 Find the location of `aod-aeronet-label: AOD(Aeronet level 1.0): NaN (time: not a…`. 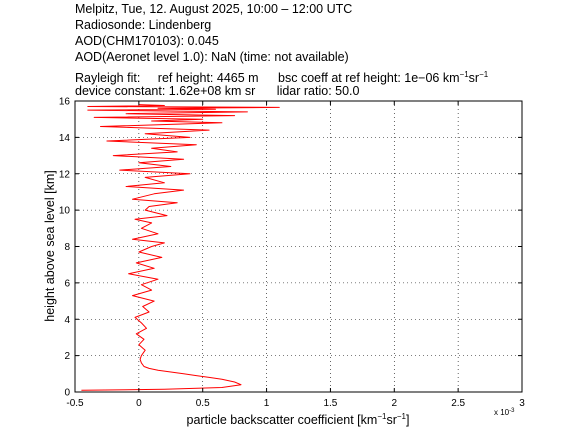

aod-aeronet-label: AOD(Aeronet level 1.0): NaN (time: not a… is located at coordinates (212, 57).